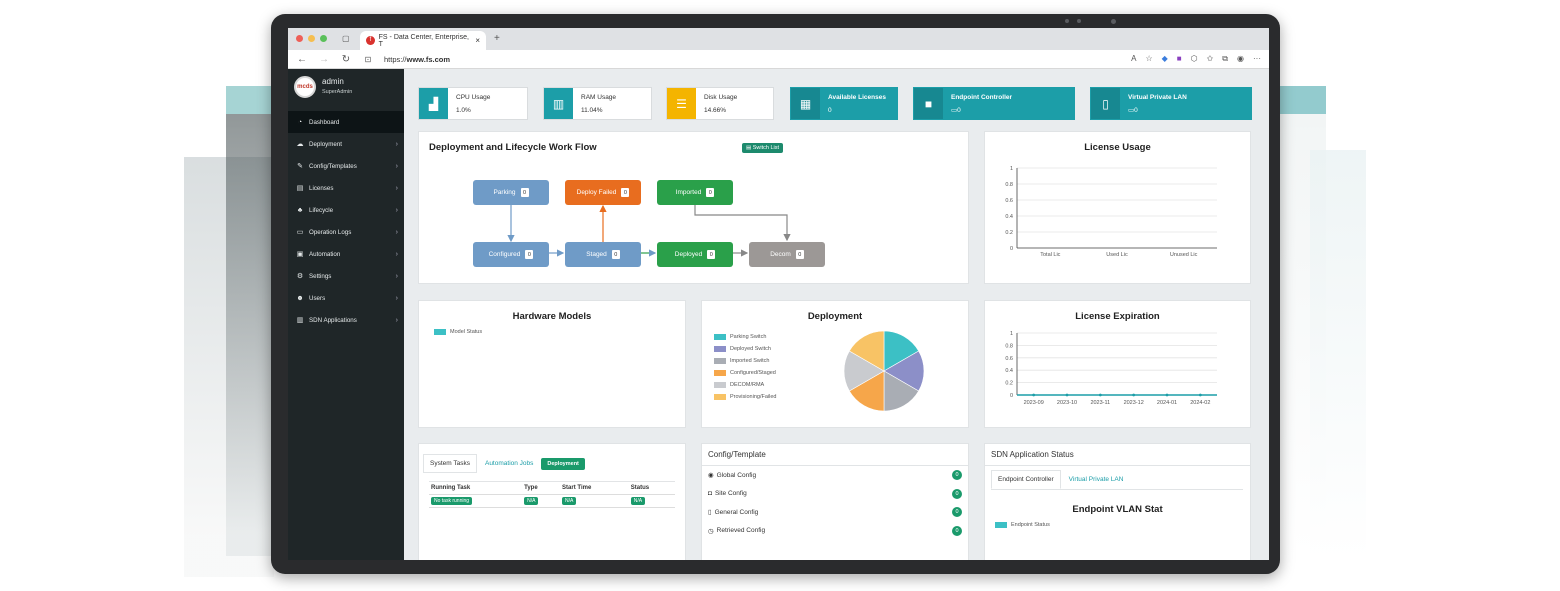  Describe the element at coordinates (603, 192) in the screenshot. I see `workflow-node-deploy-failed: Deploy Failed 0` at that location.